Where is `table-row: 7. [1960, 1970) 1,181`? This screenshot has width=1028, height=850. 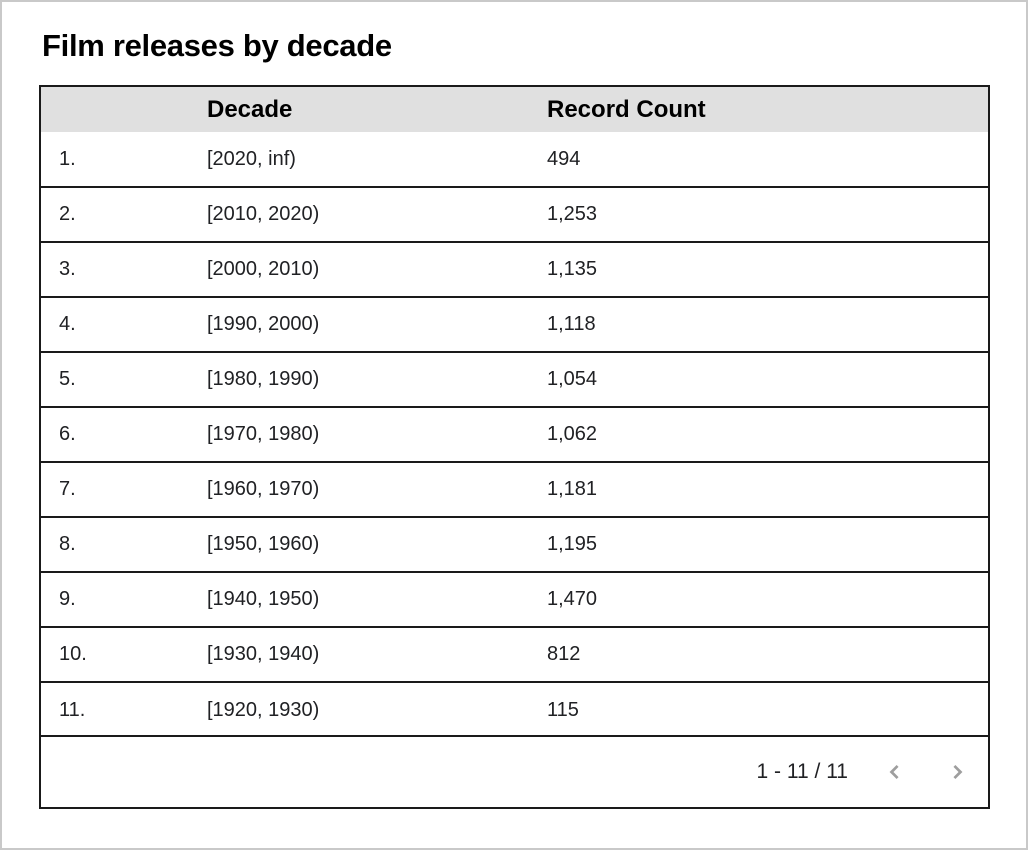
table-row: 7. [1960, 1970) 1,181 is located at coordinates (514, 489).